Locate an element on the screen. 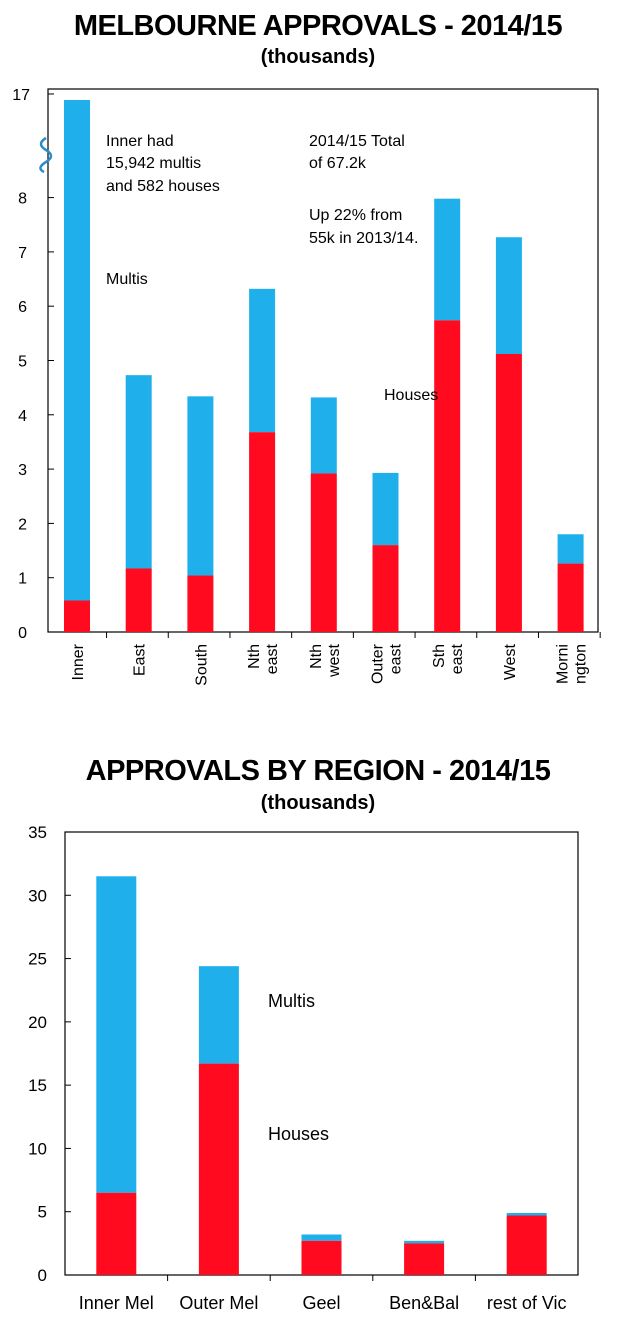 The width and height of the screenshot is (636, 1324). chart1-x-tick-label-line: South is located at coordinates (201, 665).